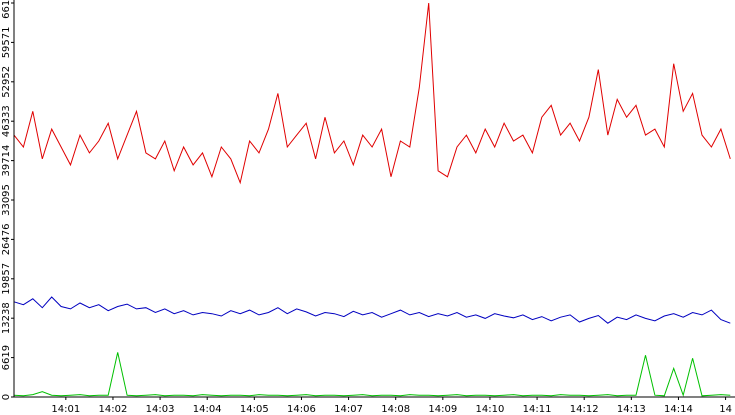 Image resolution: width=735 pixels, height=415 pixels. I want to click on x-tick-label: 14:03, so click(160, 409).